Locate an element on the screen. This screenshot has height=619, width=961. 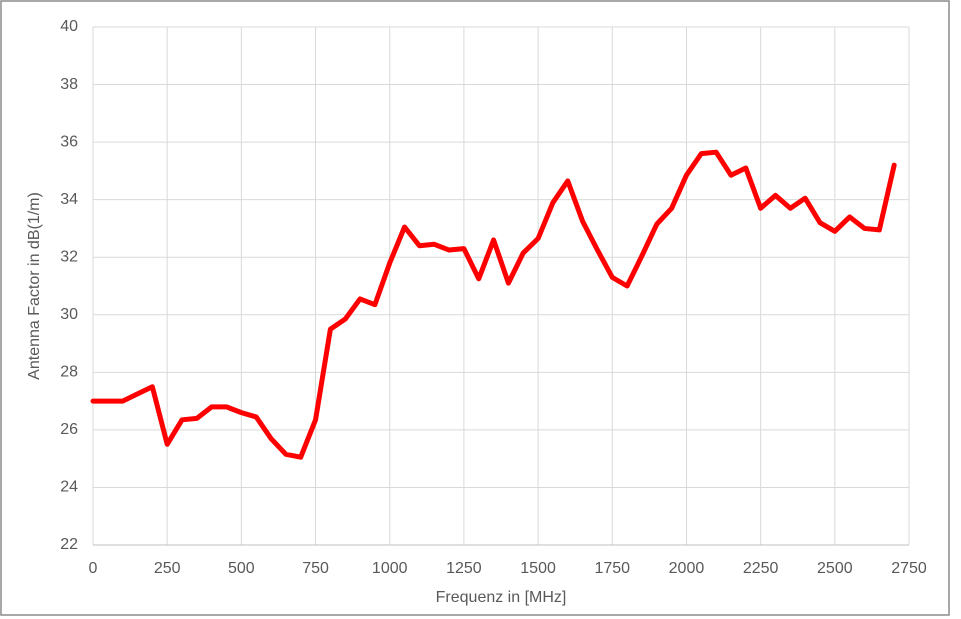
y-tick-label: 32 is located at coordinates (69, 256).